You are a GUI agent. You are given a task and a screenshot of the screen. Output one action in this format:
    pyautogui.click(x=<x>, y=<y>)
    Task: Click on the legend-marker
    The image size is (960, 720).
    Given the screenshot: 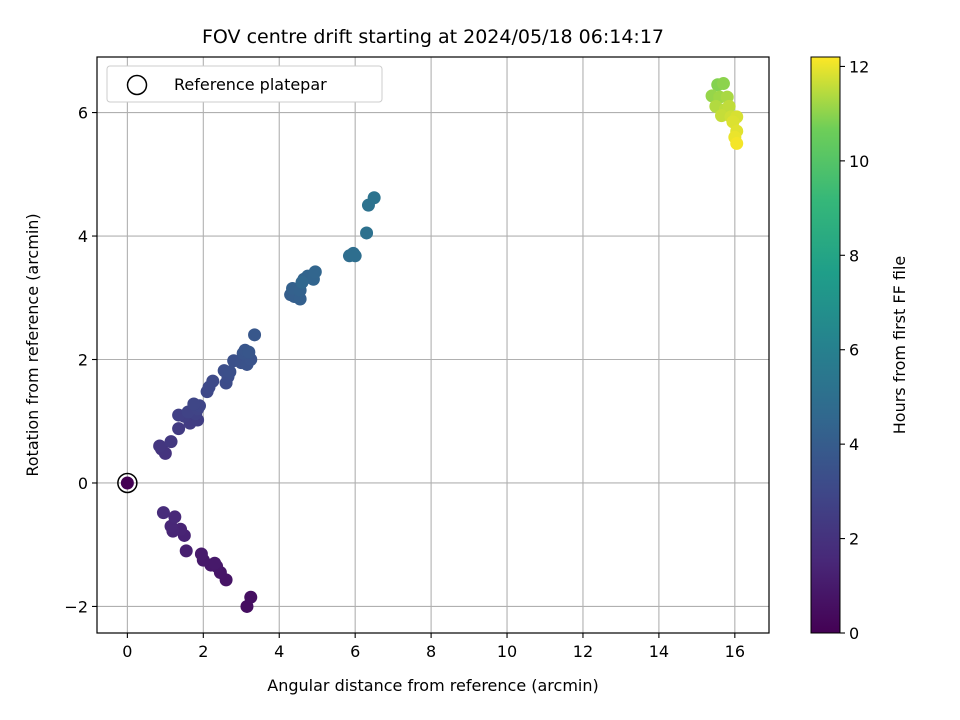 What is the action you would take?
    pyautogui.click(x=137, y=85)
    